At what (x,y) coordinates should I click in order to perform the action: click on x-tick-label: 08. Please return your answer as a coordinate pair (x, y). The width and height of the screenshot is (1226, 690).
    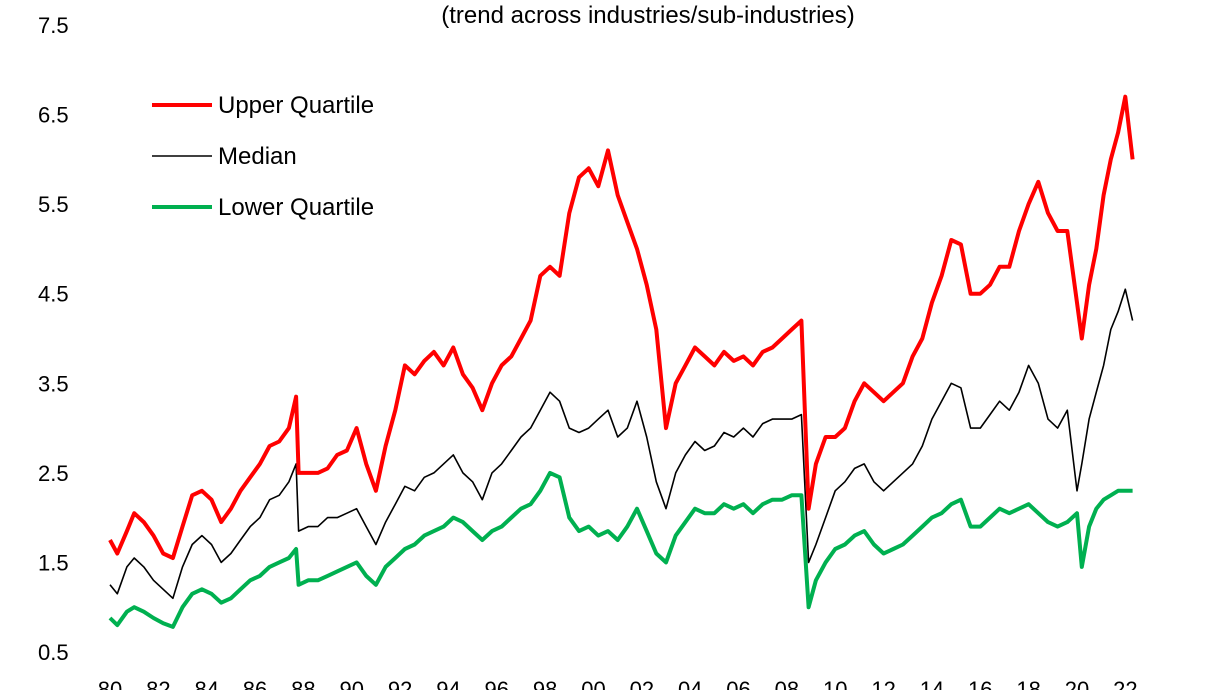
    Looking at the image, I should click on (787, 683).